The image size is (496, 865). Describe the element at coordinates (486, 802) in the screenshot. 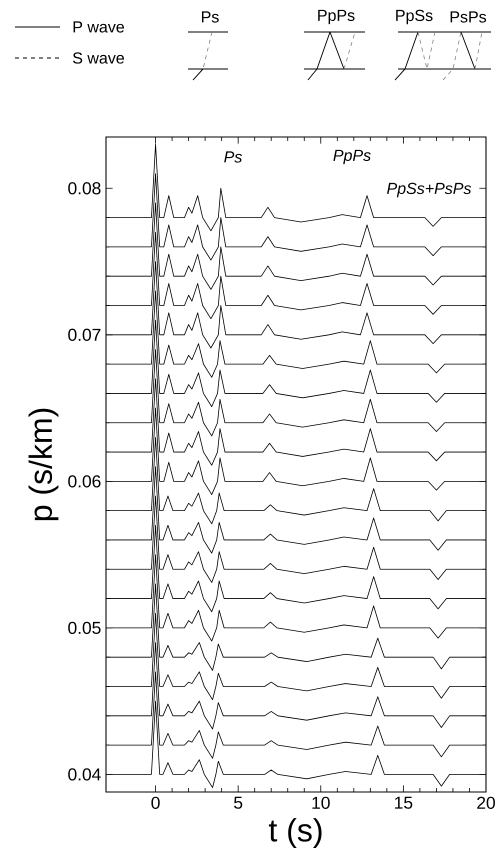

I see `x-tick-label: 20` at that location.